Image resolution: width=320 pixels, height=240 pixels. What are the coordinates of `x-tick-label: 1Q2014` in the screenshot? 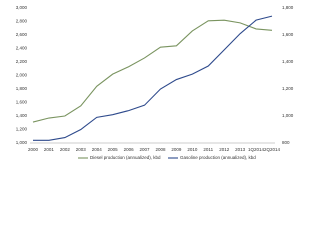 It's located at (256, 149).